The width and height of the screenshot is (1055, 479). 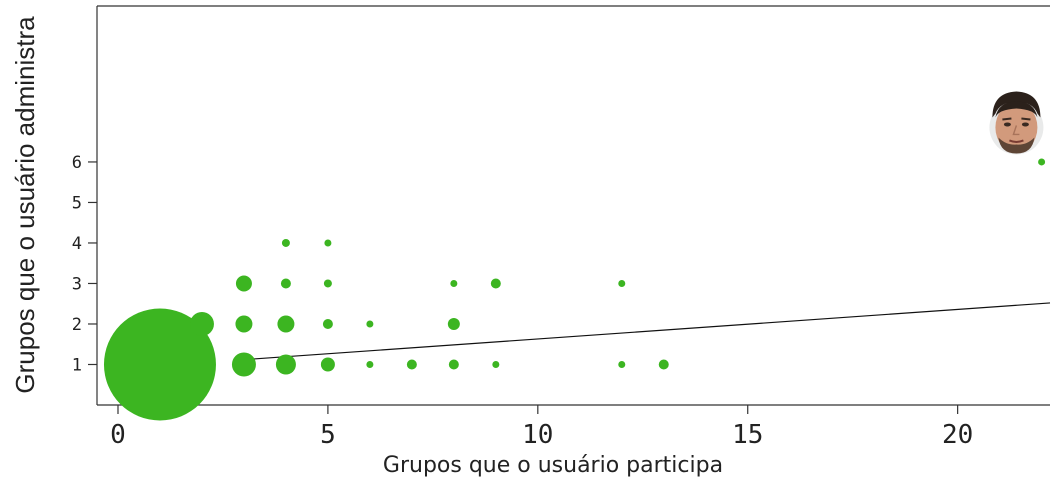 What do you see at coordinates (328, 435) in the screenshot?
I see `x-tick-label: 5` at bounding box center [328, 435].